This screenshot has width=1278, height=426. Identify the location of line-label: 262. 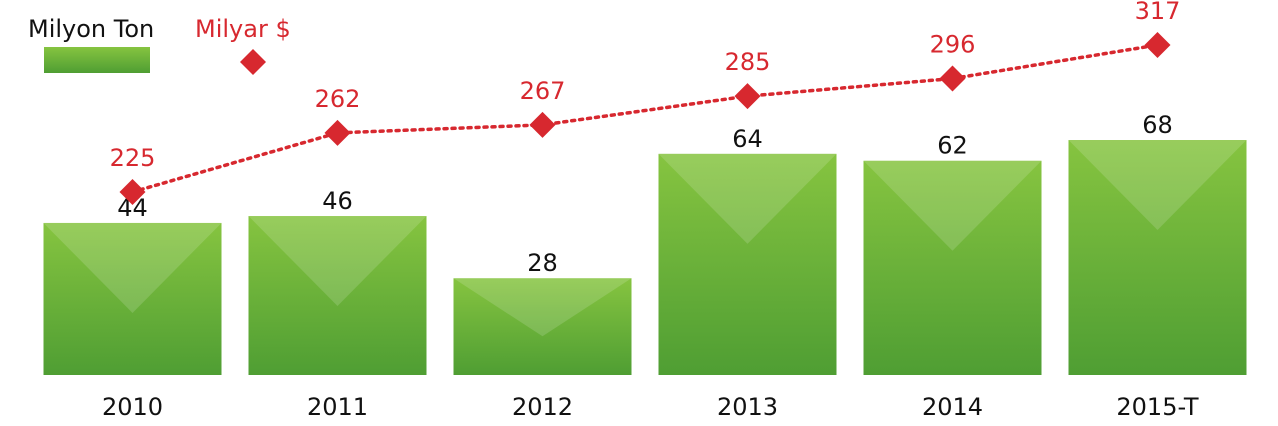
(338, 99).